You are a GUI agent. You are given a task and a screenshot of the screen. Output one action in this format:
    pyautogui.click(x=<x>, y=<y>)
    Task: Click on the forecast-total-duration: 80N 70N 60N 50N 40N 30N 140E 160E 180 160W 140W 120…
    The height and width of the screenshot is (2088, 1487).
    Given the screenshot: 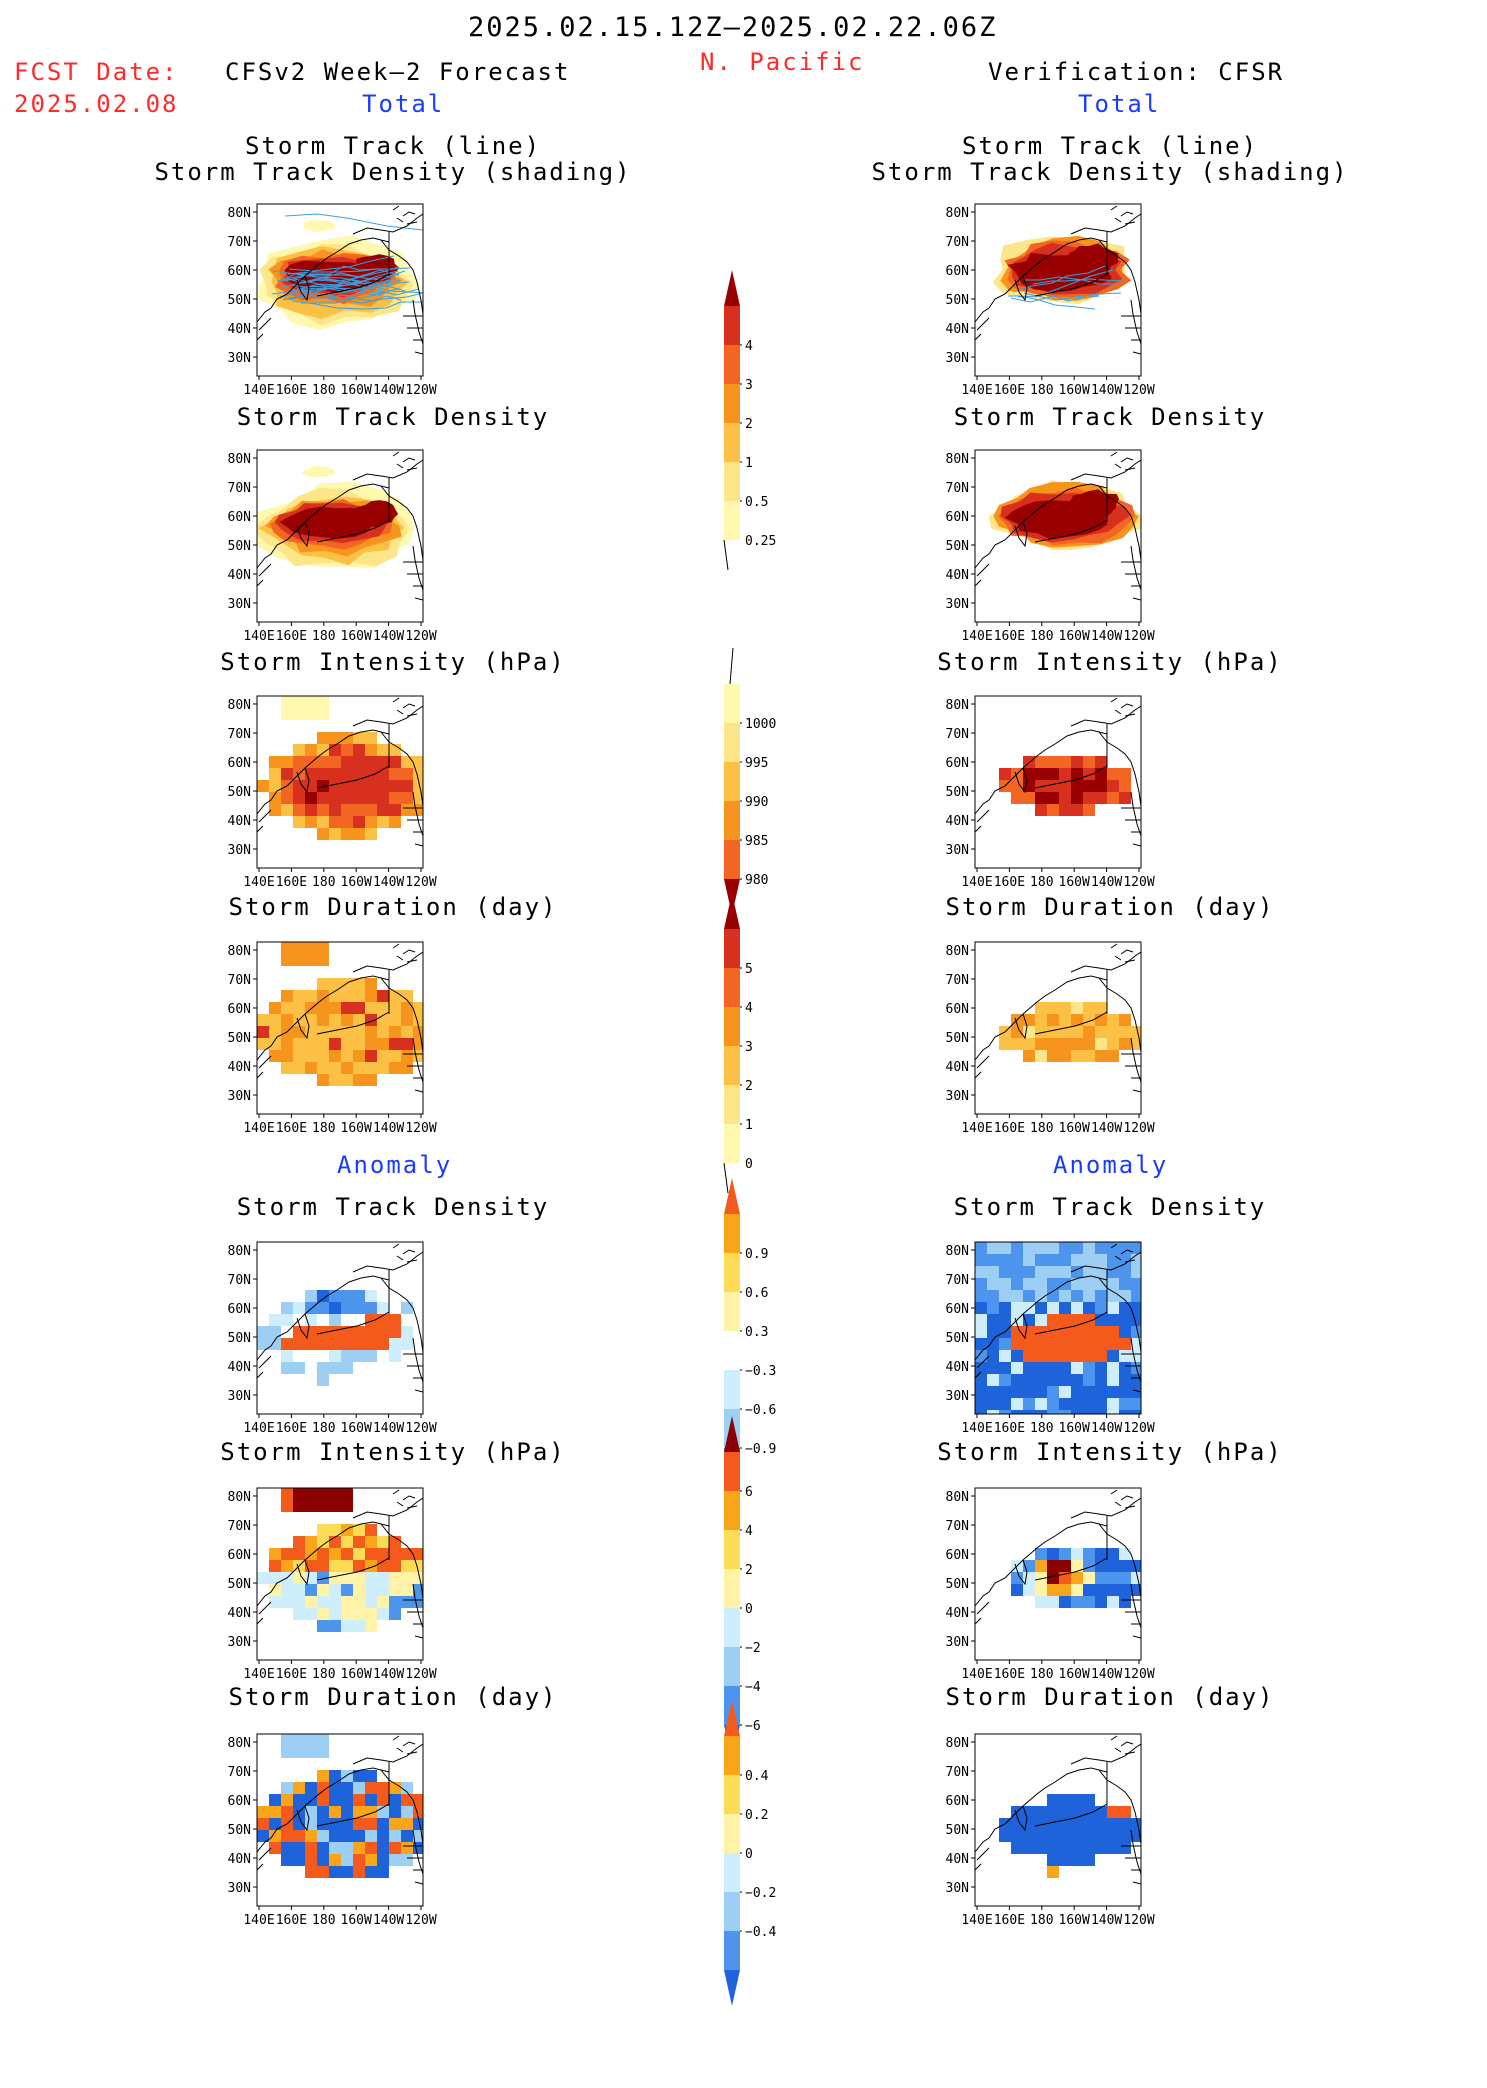 What is the action you would take?
    pyautogui.click(x=322, y=1040)
    